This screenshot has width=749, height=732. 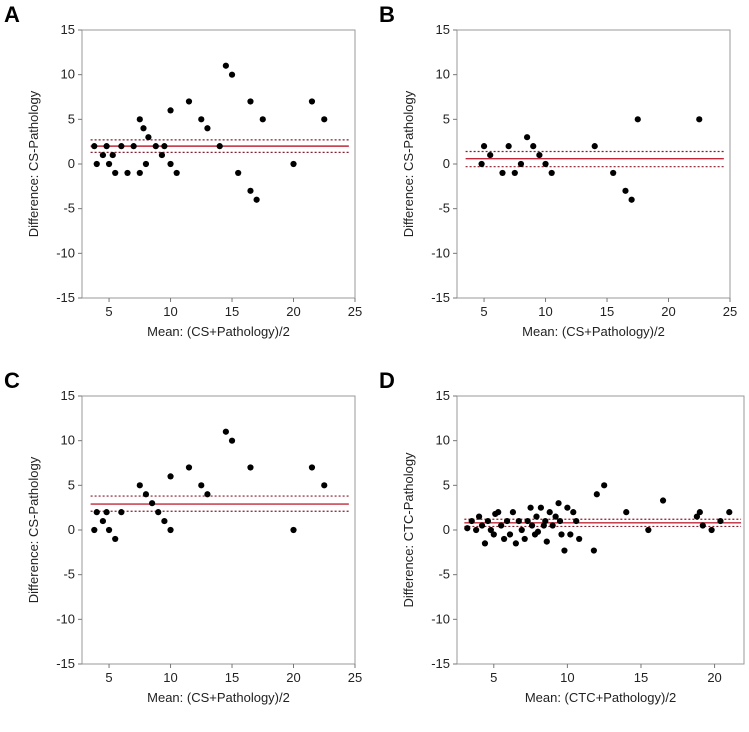 What do you see at coordinates (12, 380) in the screenshot?
I see `panel-letter: C` at bounding box center [12, 380].